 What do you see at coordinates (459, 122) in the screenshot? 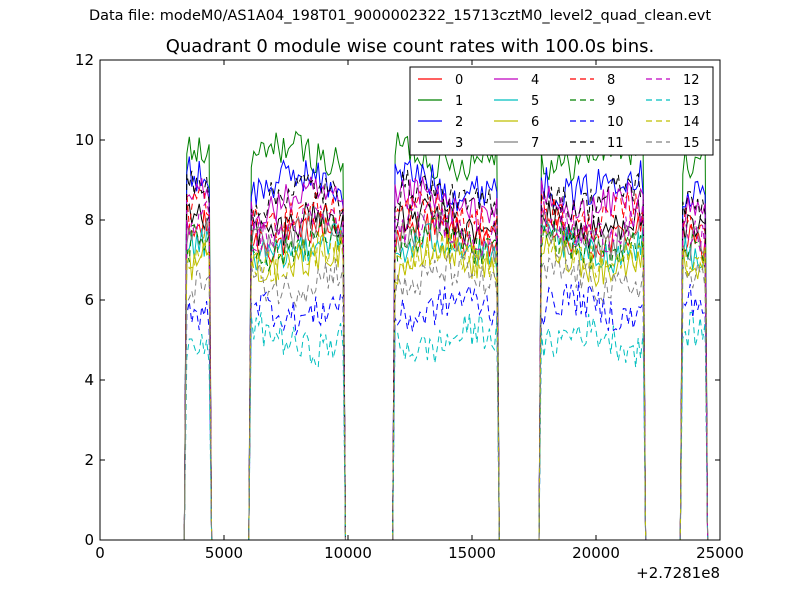
I see `legend-label-2: 2` at bounding box center [459, 122].